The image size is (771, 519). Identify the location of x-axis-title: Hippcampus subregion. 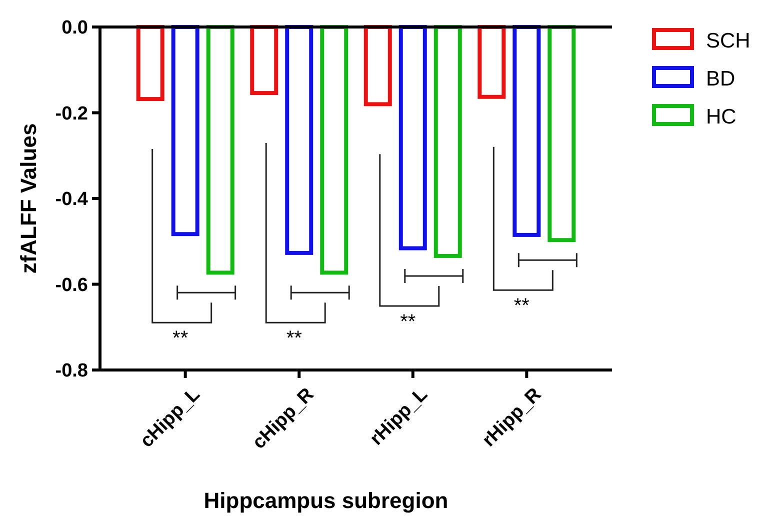
(326, 500).